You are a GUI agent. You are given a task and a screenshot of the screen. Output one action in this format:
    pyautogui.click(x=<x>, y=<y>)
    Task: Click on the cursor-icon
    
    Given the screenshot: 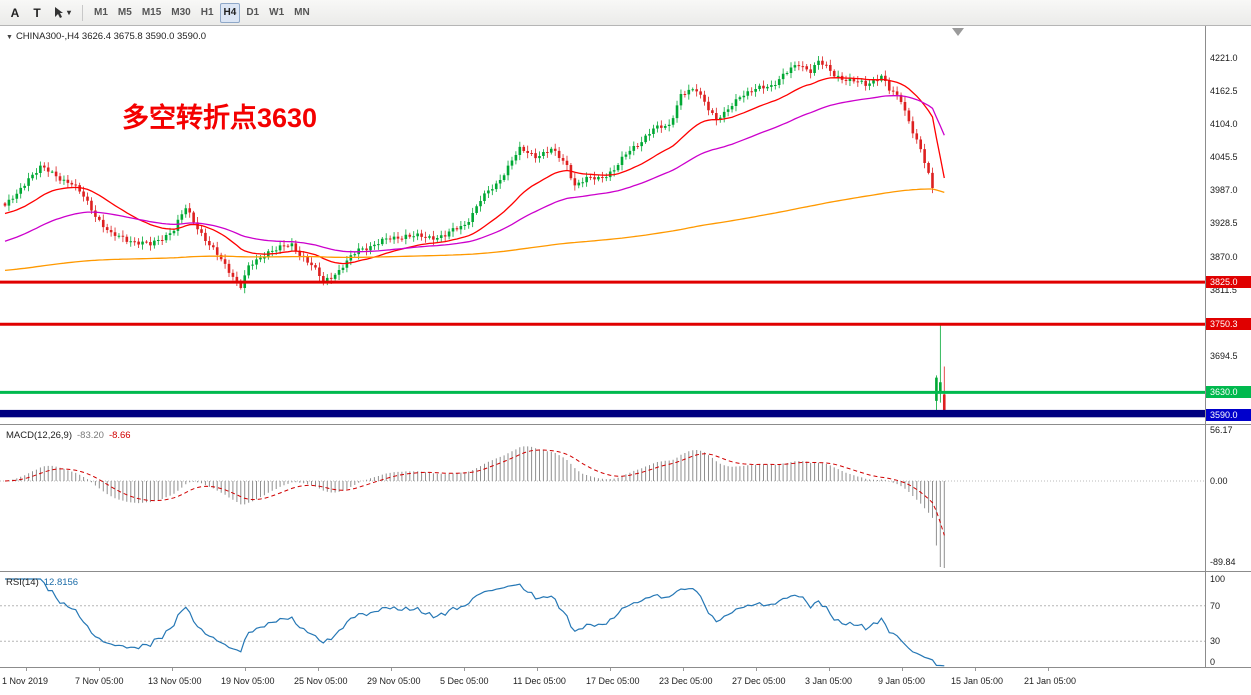 What is the action you would take?
    pyautogui.click(x=59, y=12)
    